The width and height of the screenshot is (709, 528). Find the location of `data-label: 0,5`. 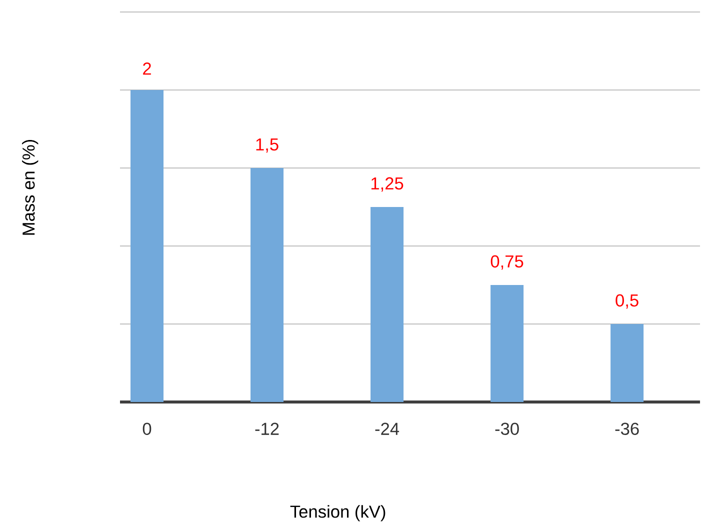

data-label: 0,5 is located at coordinates (627, 301).